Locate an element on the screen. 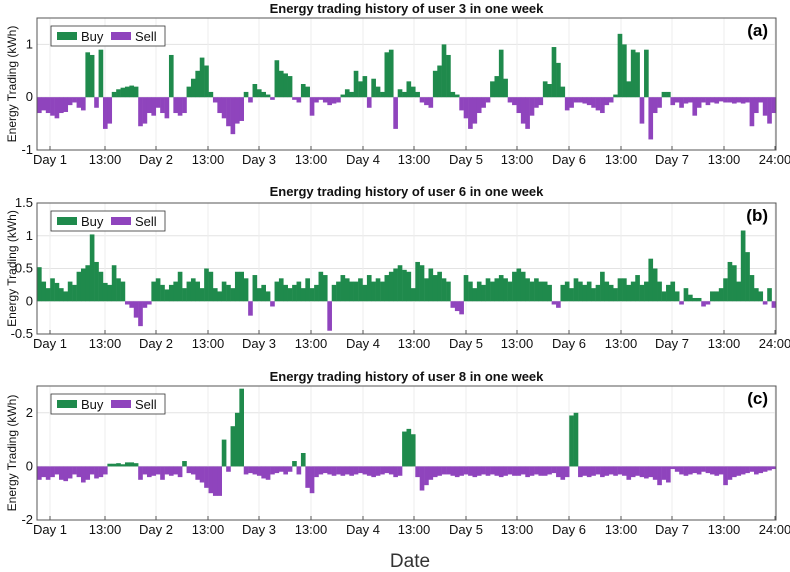 This screenshot has height=572, width=790. panel-a-legend-box is located at coordinates (108, 36).